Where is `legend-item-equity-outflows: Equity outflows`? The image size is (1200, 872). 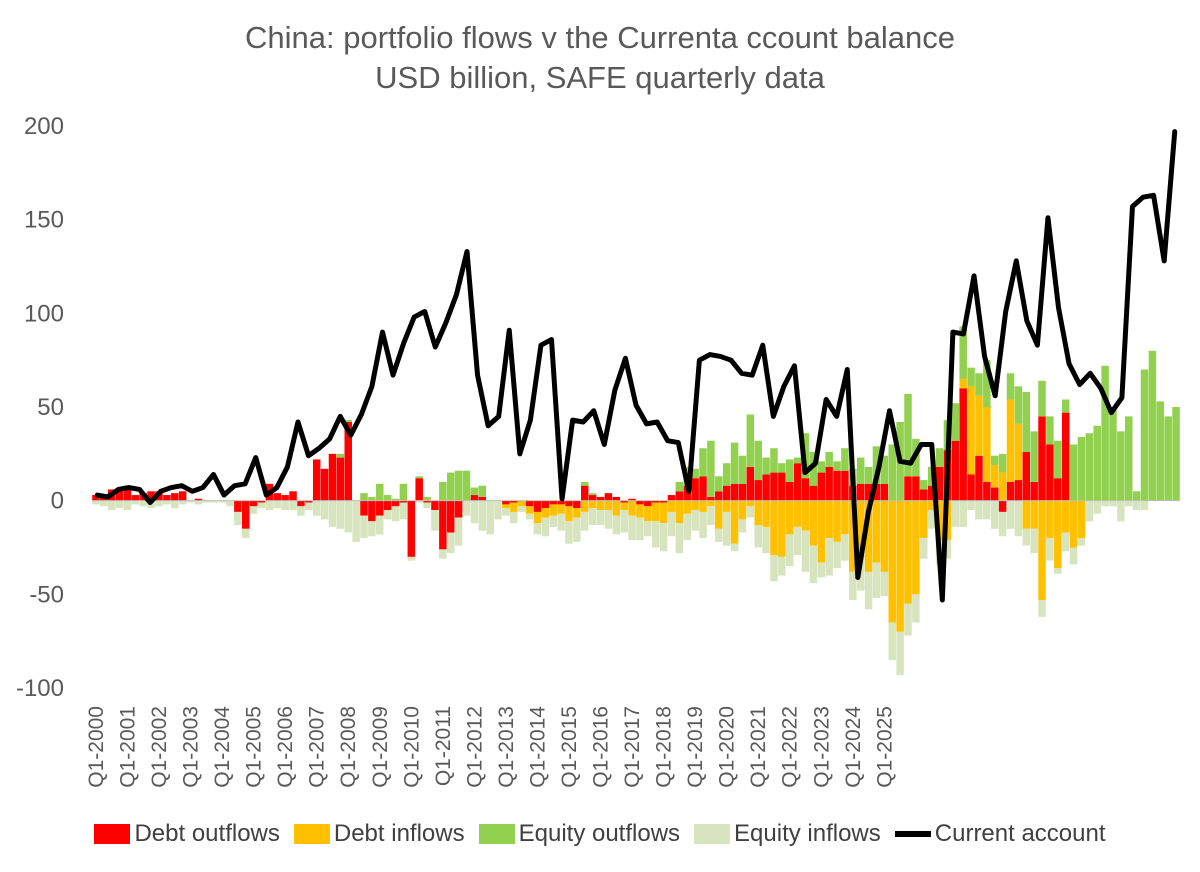 legend-item-equity-outflows: Equity outflows is located at coordinates (579, 834).